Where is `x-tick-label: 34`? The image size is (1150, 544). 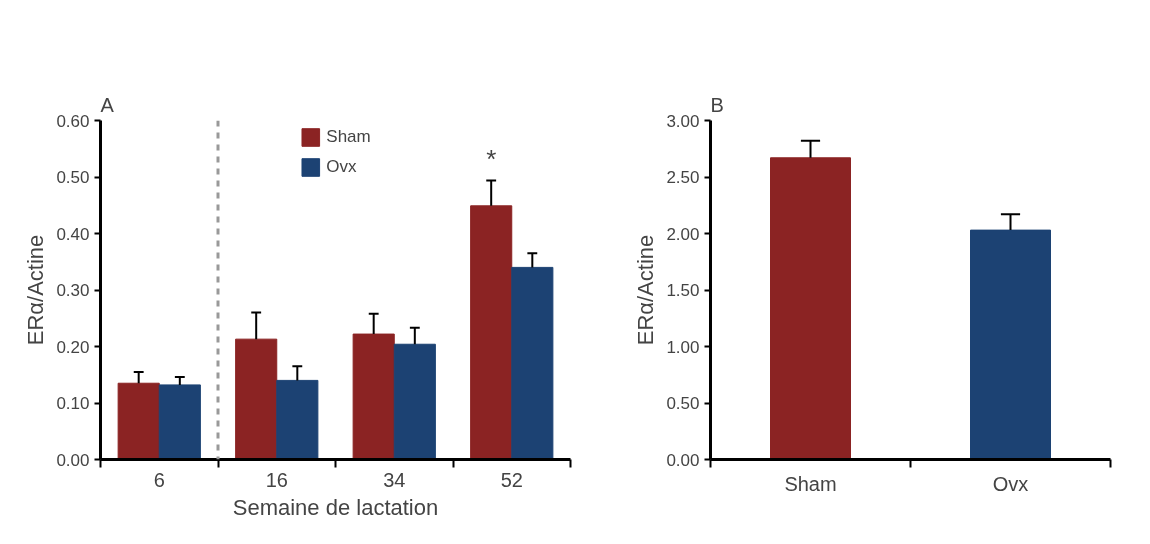
x-tick-label: 34 is located at coordinates (394, 479).